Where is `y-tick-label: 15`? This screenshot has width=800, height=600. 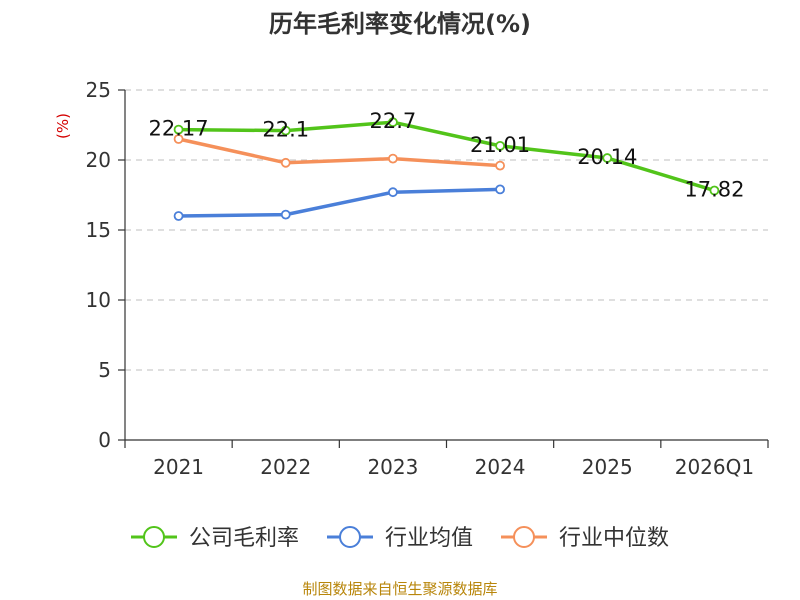
y-tick-label: 15 is located at coordinates (98, 230).